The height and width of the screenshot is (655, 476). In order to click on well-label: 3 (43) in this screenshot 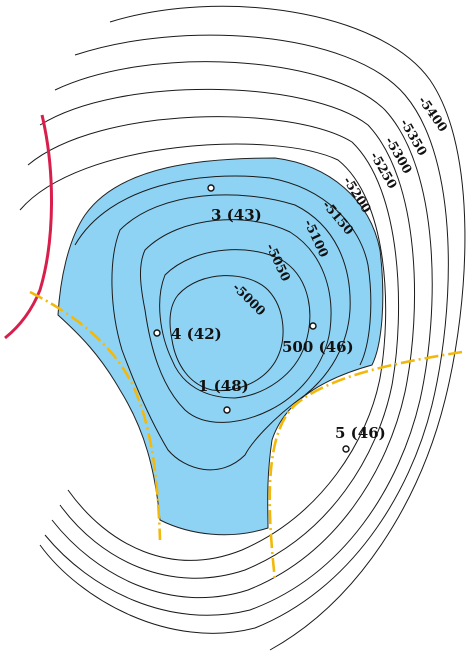, I will do `click(236, 215)`.